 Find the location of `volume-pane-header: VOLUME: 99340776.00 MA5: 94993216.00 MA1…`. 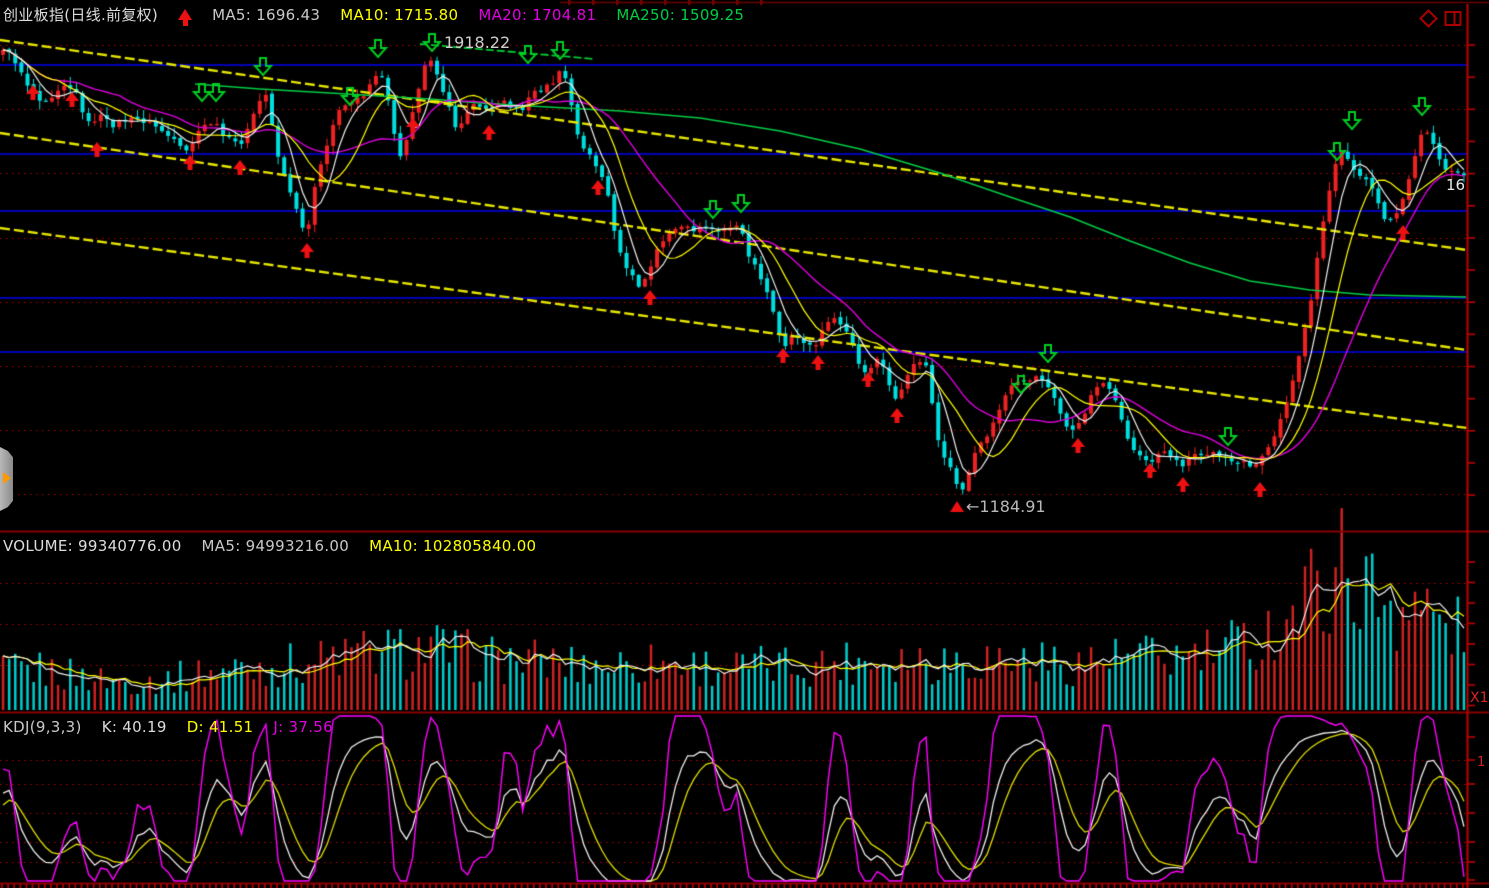

volume-pane-header: VOLUME: 99340776.00 MA5: 94993216.00 MA1… is located at coordinates (269, 546).